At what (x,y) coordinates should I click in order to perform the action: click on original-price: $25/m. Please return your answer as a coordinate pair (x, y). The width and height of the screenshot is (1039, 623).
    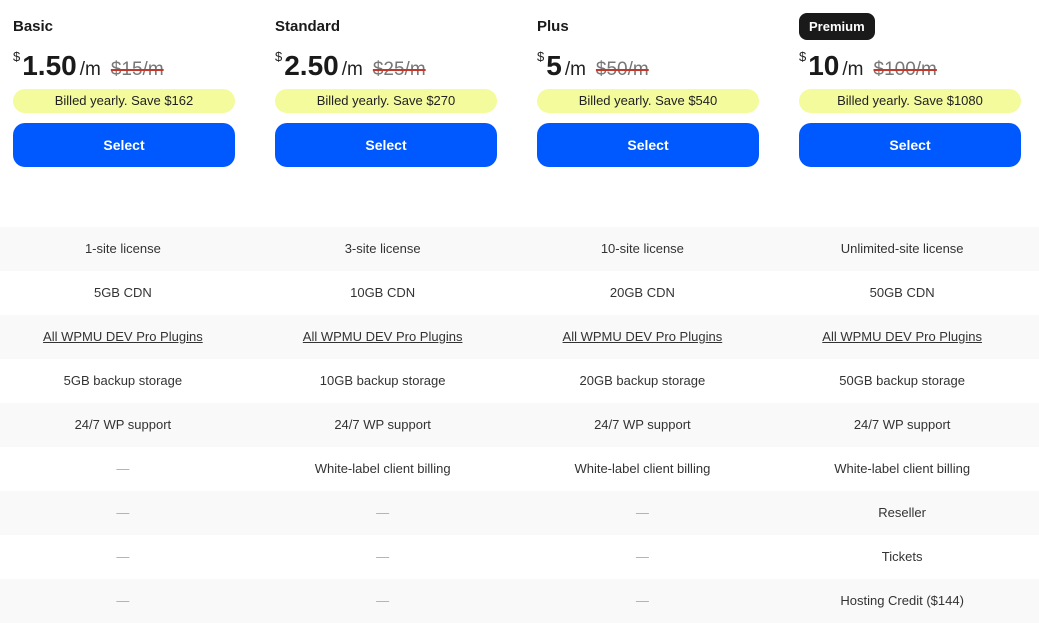
    Looking at the image, I should click on (399, 69).